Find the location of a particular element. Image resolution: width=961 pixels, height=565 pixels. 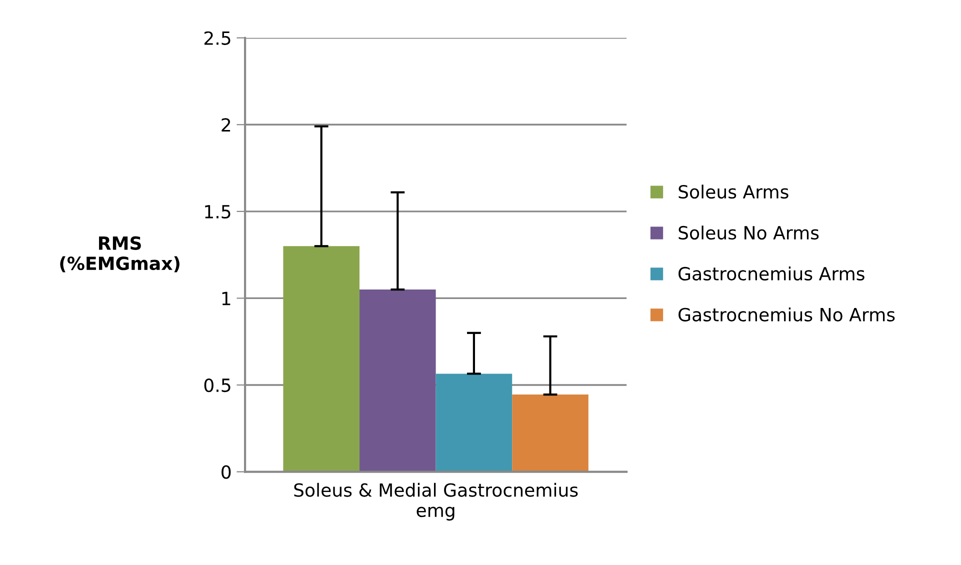

y-tick-label: 1.5 is located at coordinates (217, 212).